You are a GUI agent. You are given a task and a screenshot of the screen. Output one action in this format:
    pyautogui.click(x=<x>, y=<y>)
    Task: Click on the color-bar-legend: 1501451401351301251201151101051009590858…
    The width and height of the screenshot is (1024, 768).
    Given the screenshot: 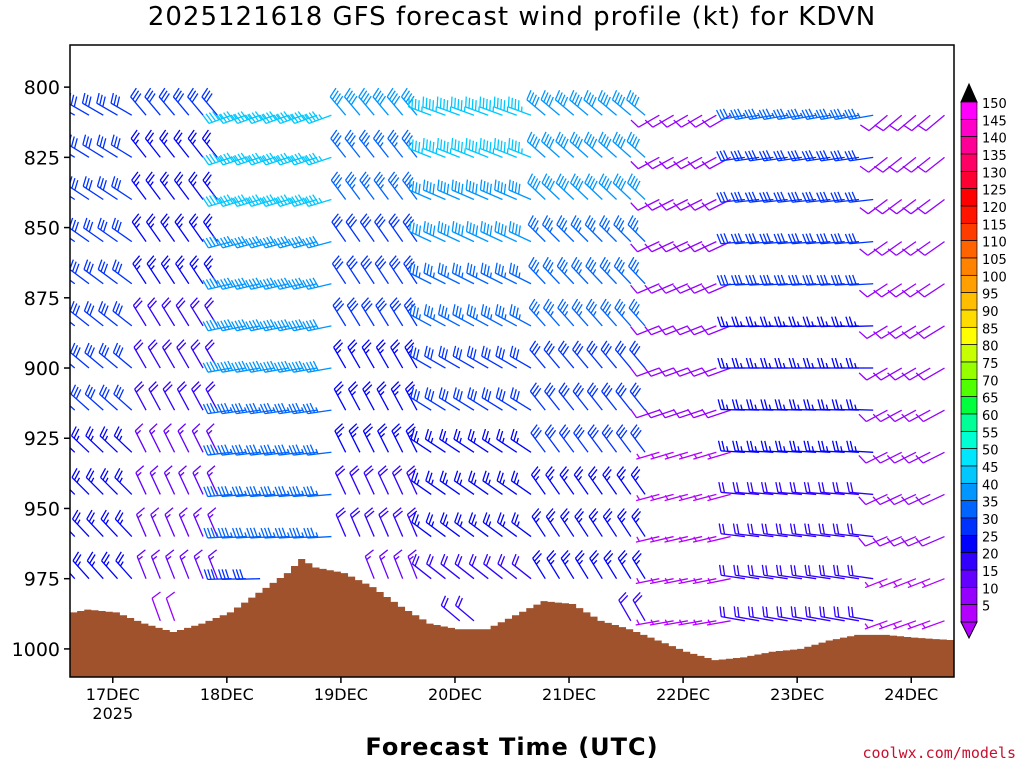 What is the action you would take?
    pyautogui.click(x=983, y=361)
    